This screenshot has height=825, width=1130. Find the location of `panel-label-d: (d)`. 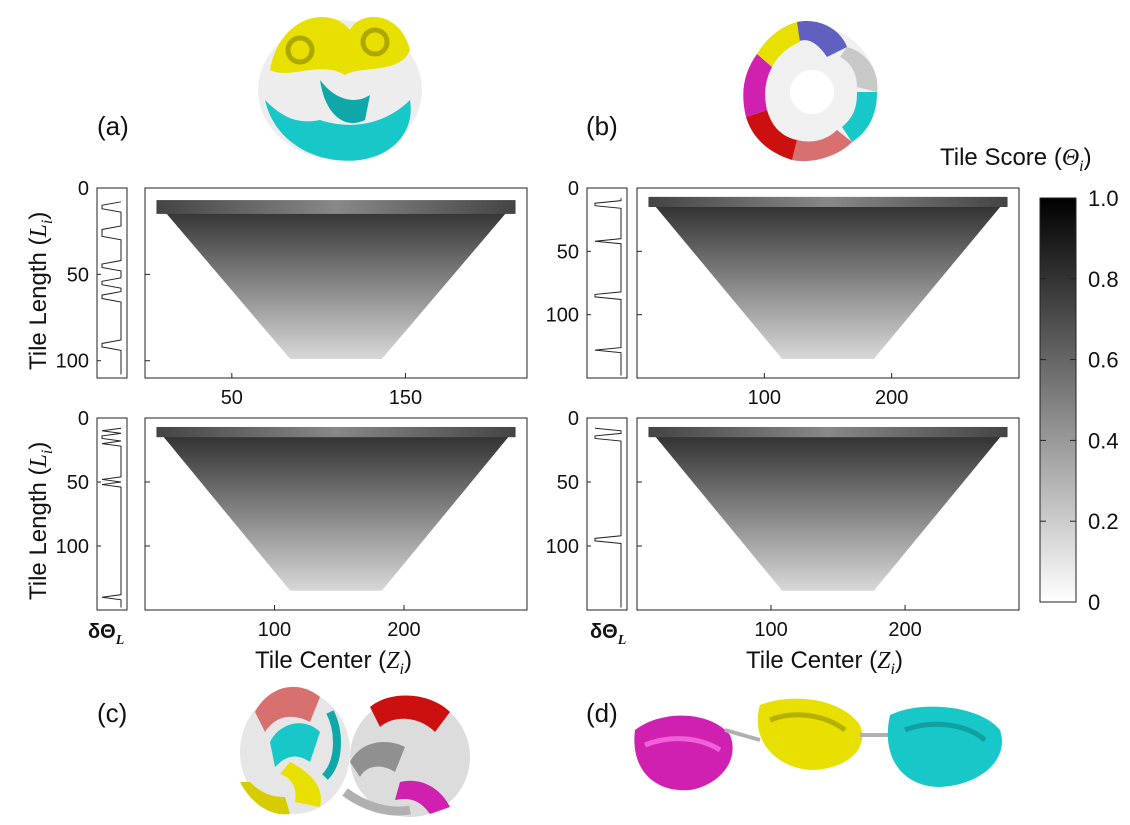

panel-label-d: (d) is located at coordinates (602, 713).